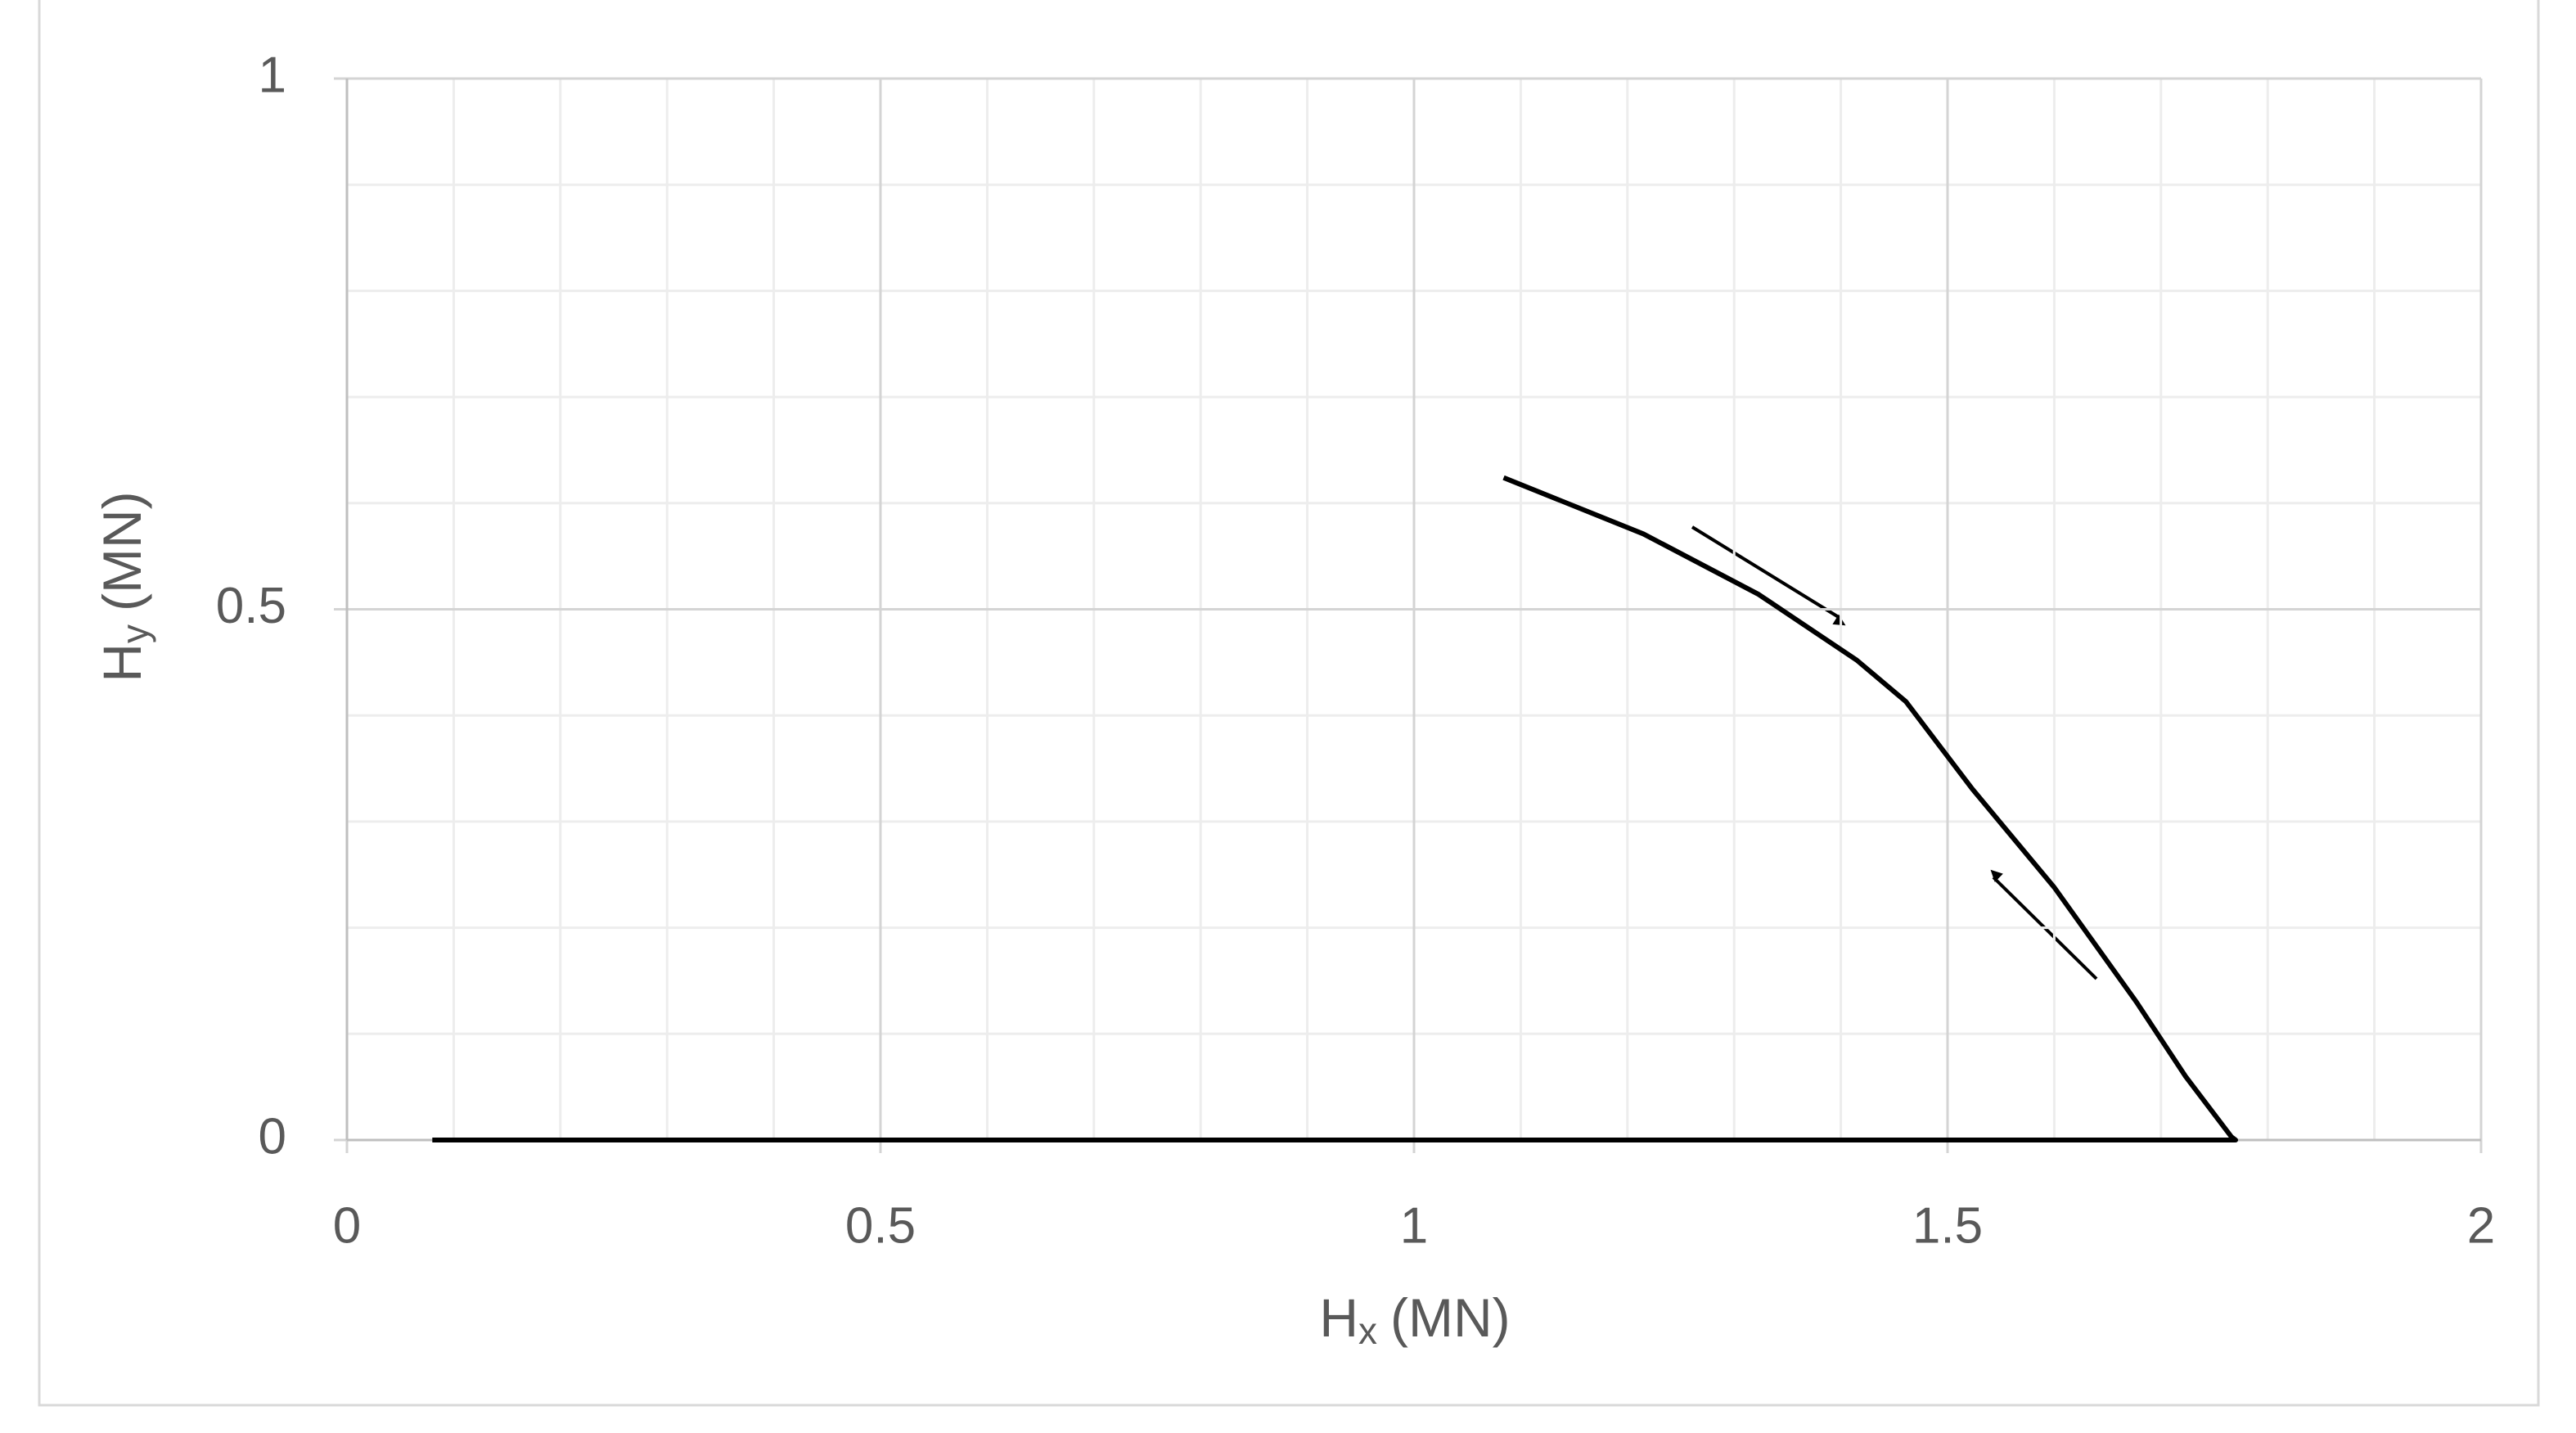 The image size is (2576, 1433). Describe the element at coordinates (347, 1225) in the screenshot. I see `x-tick-label: 0` at that location.